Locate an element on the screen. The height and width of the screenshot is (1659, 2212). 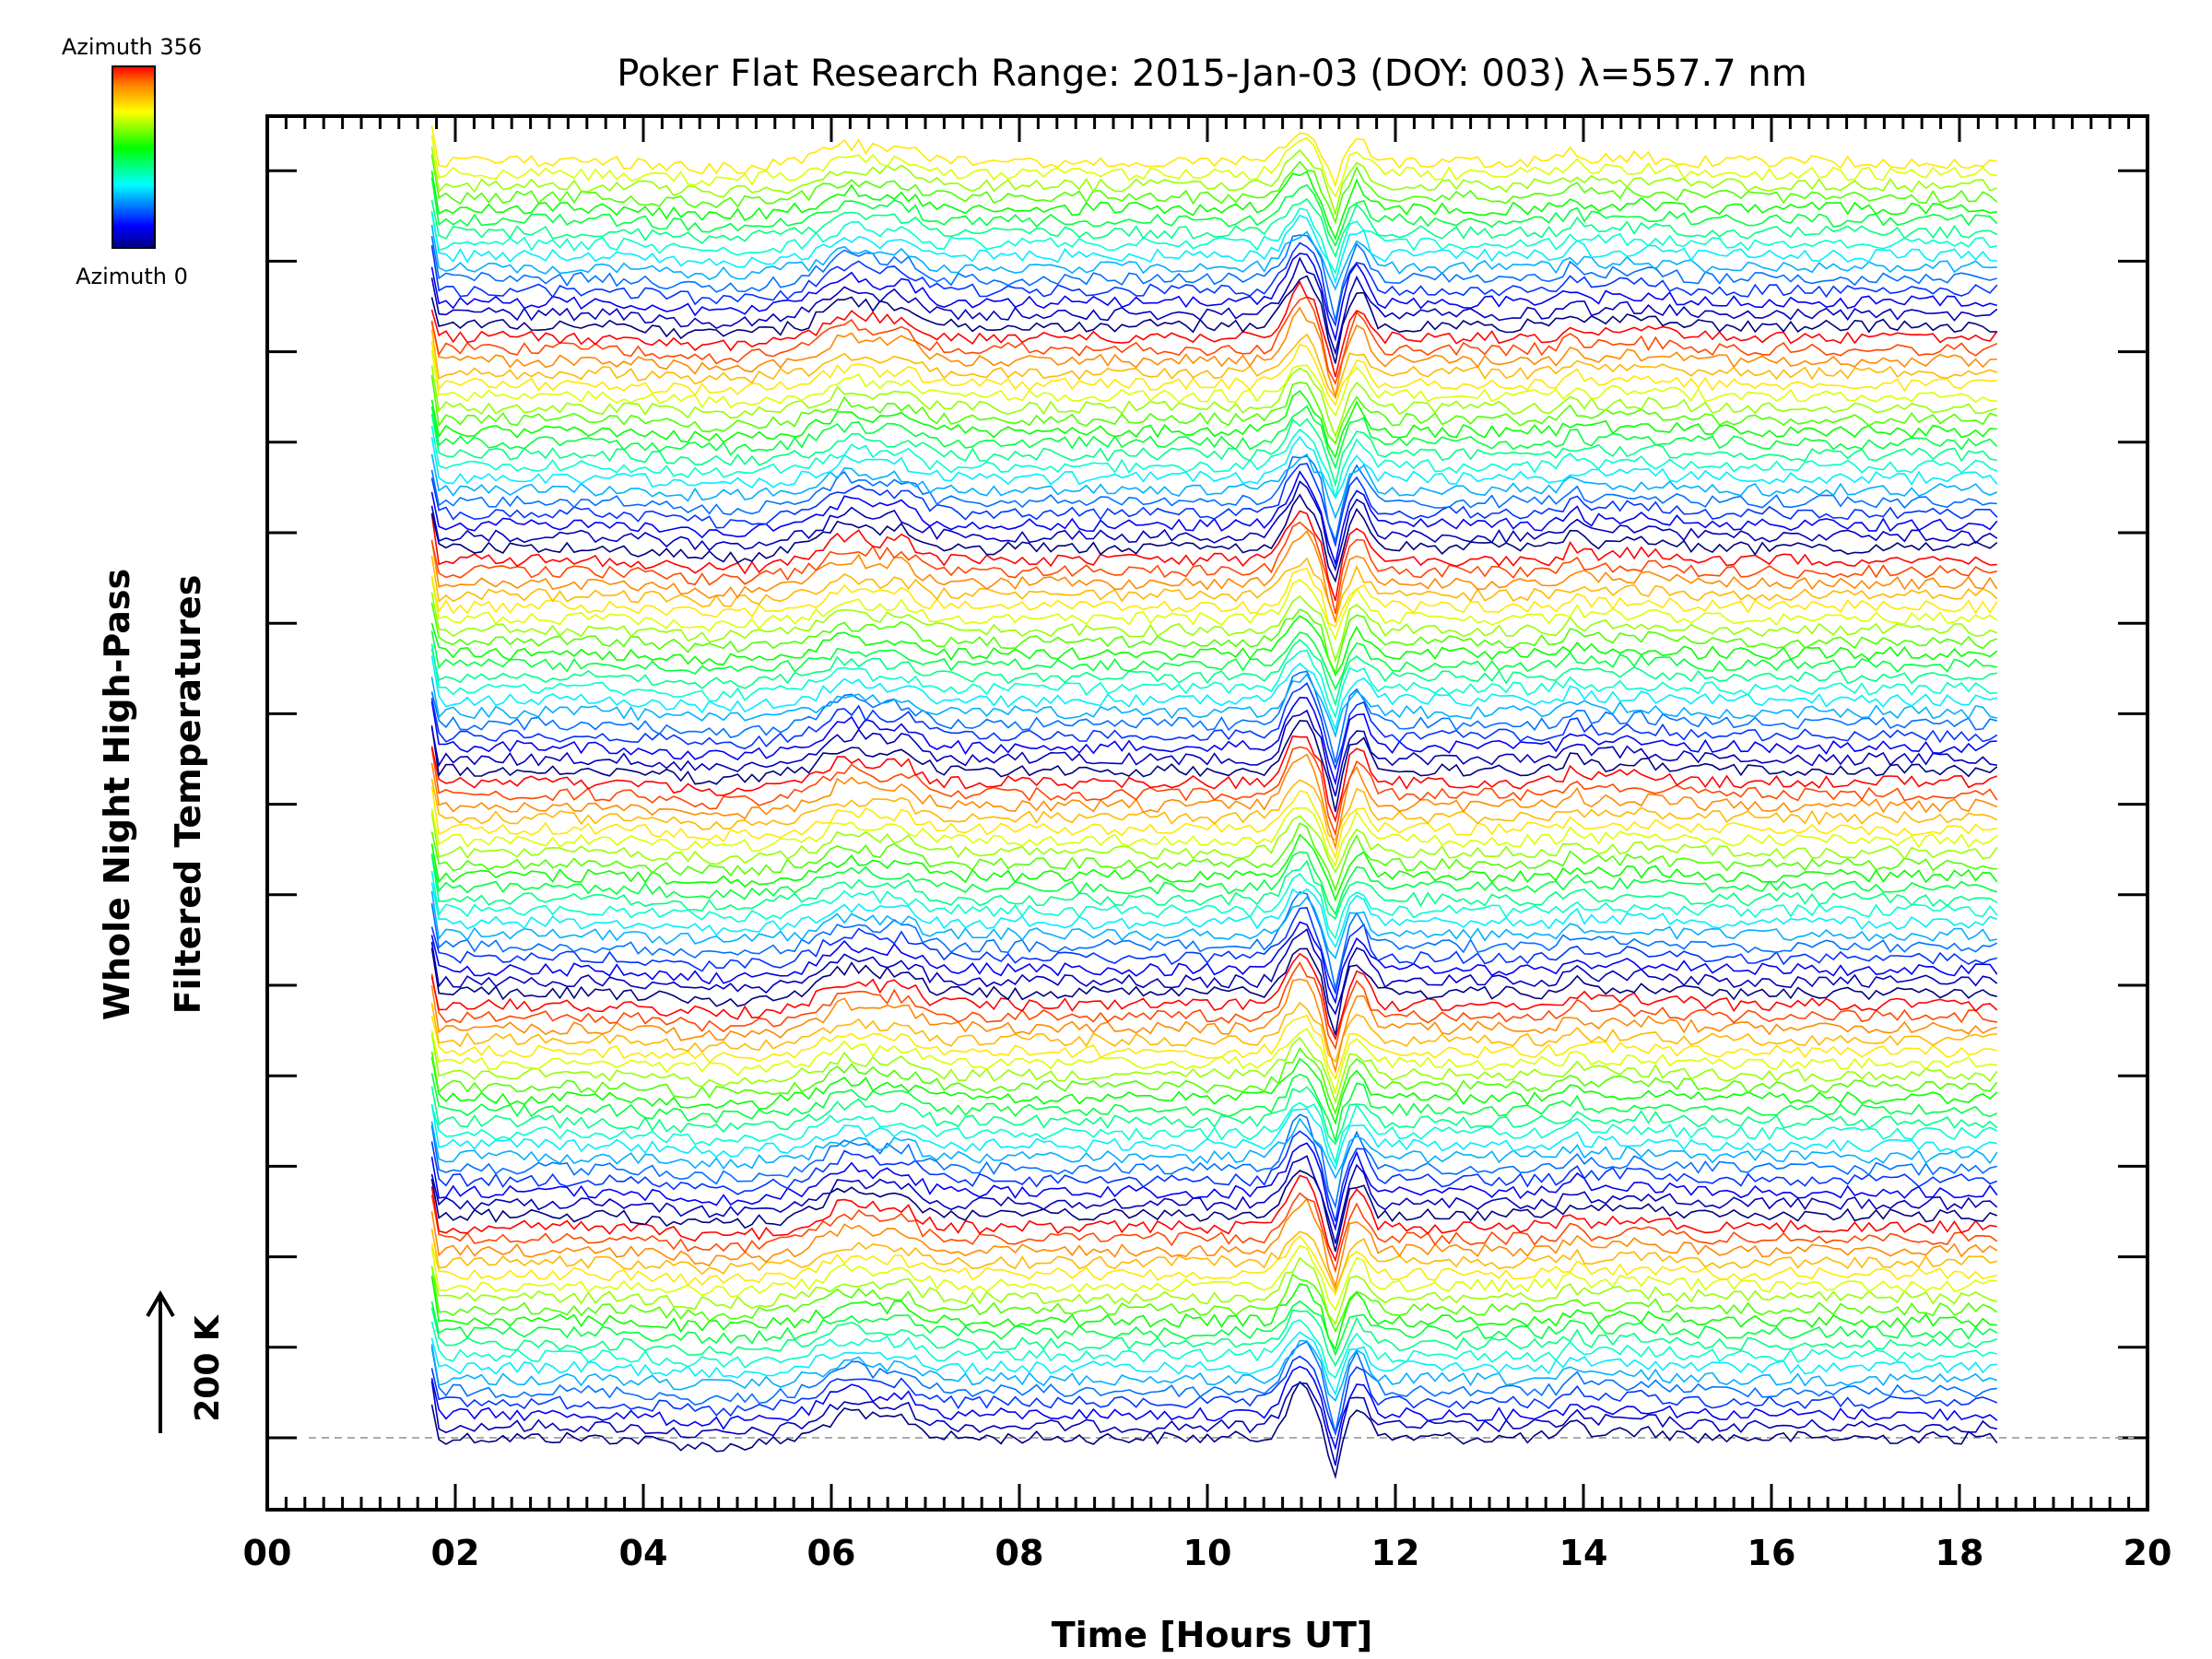
colorbar-top-label: Azimuth 356 is located at coordinates (132, 47).